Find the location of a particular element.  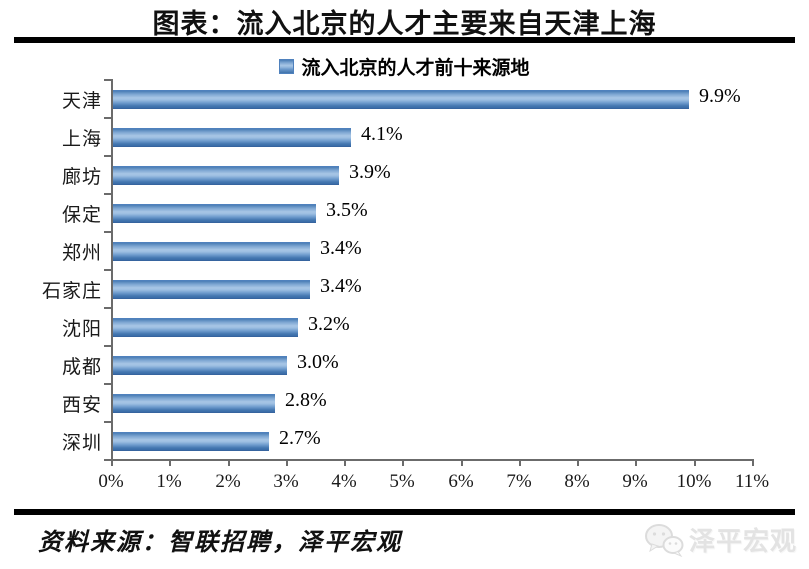

category-label: 廊坊 is located at coordinates (81, 177).